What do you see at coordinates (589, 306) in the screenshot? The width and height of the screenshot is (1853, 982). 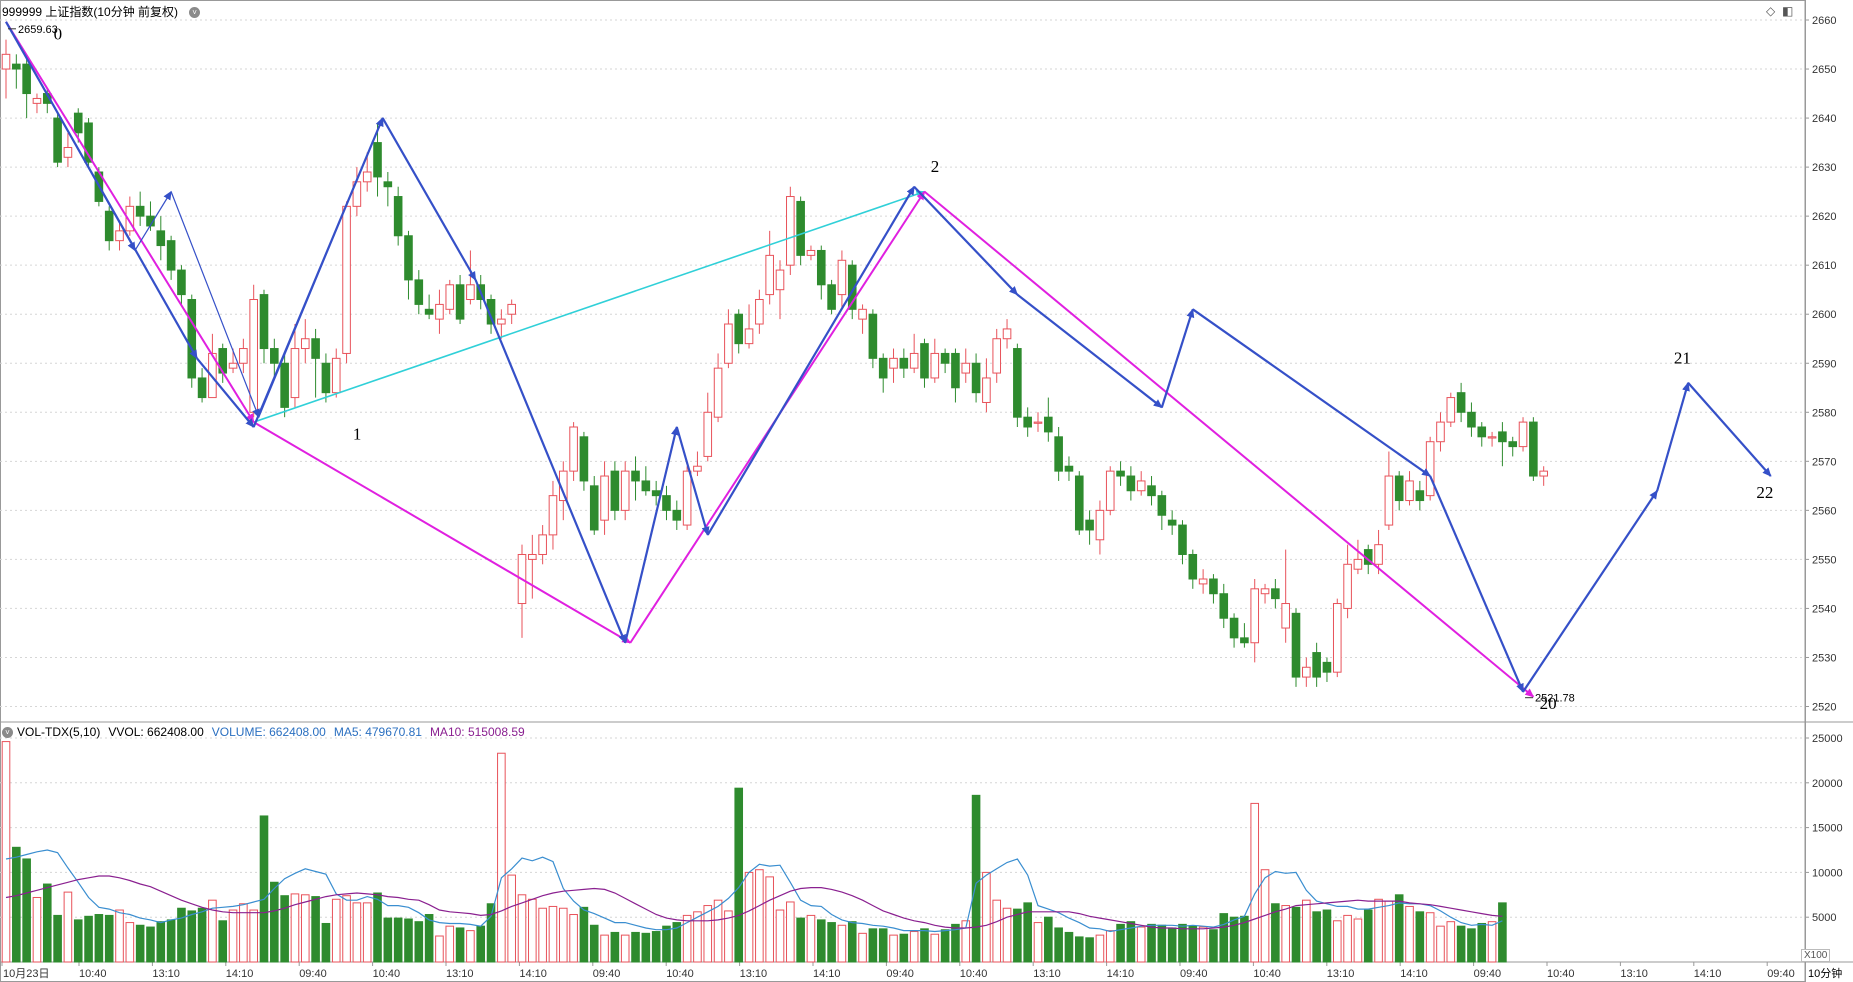 I see `cyan-wave` at bounding box center [589, 306].